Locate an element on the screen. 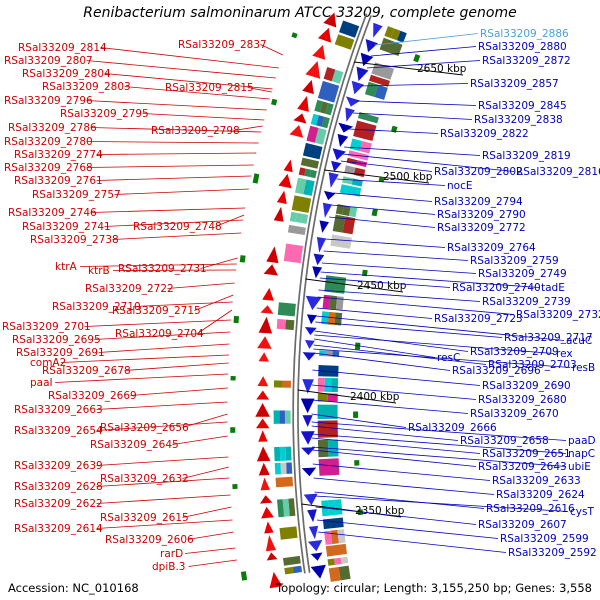  gene-label-reverse: RSal33209_2822 is located at coordinates (484, 134).